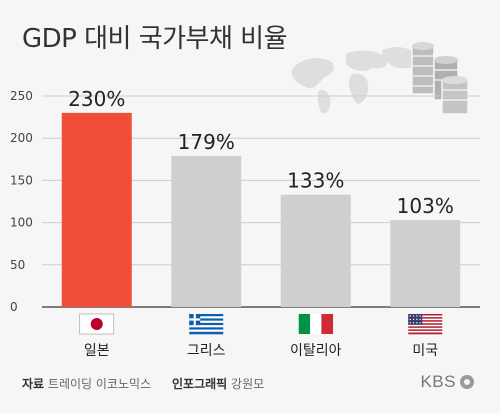 This screenshot has width=500, height=413. Describe the element at coordinates (206, 324) in the screenshot. I see `greece-flag` at that location.